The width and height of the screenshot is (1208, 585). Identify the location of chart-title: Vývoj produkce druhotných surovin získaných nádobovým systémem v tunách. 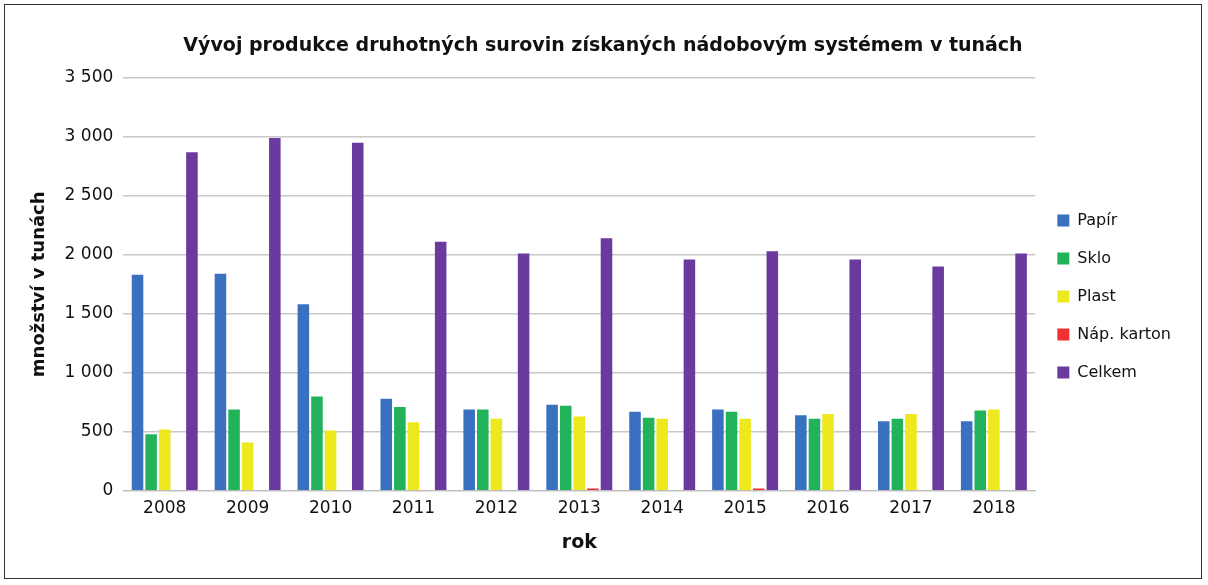
(603, 44).